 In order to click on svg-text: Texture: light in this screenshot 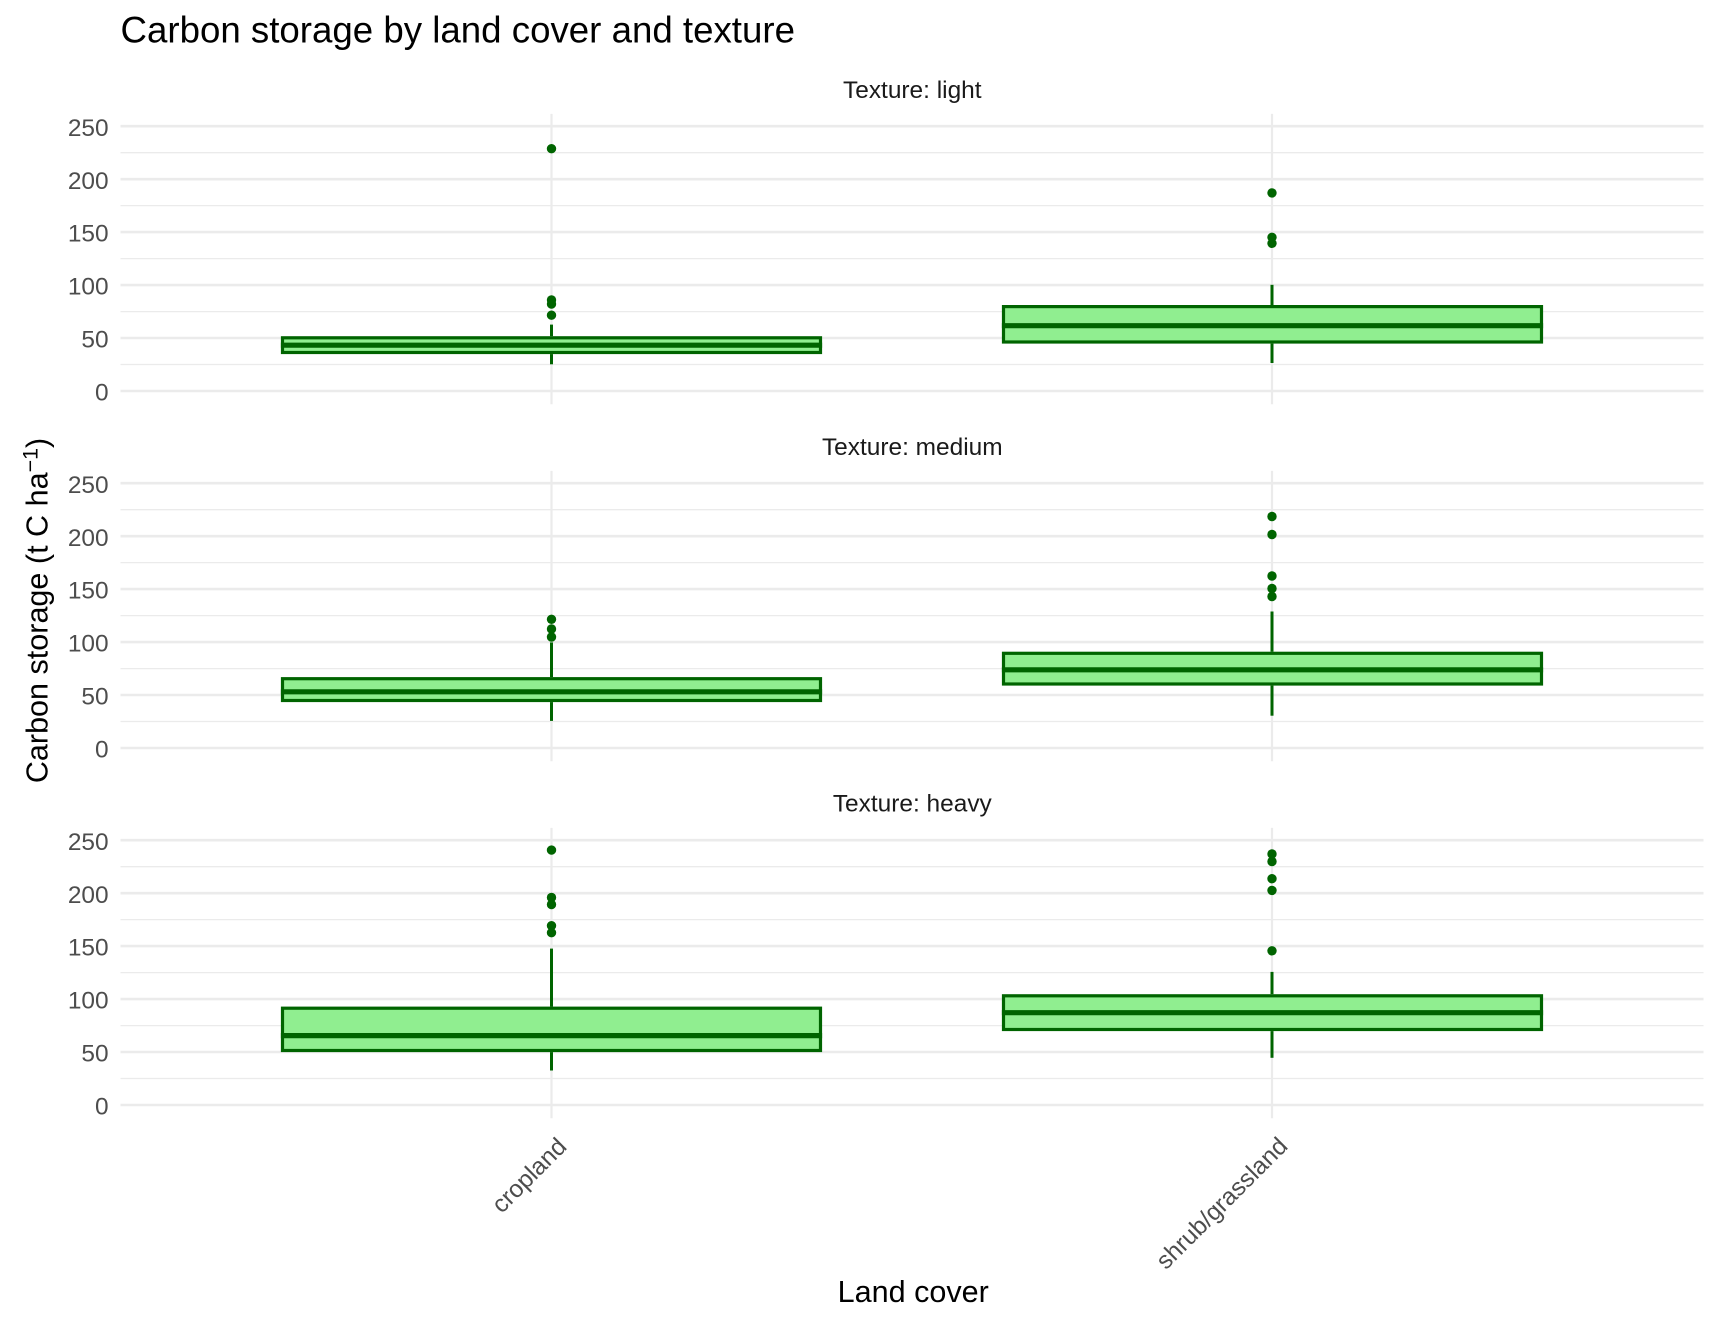, I will do `click(912, 90)`.